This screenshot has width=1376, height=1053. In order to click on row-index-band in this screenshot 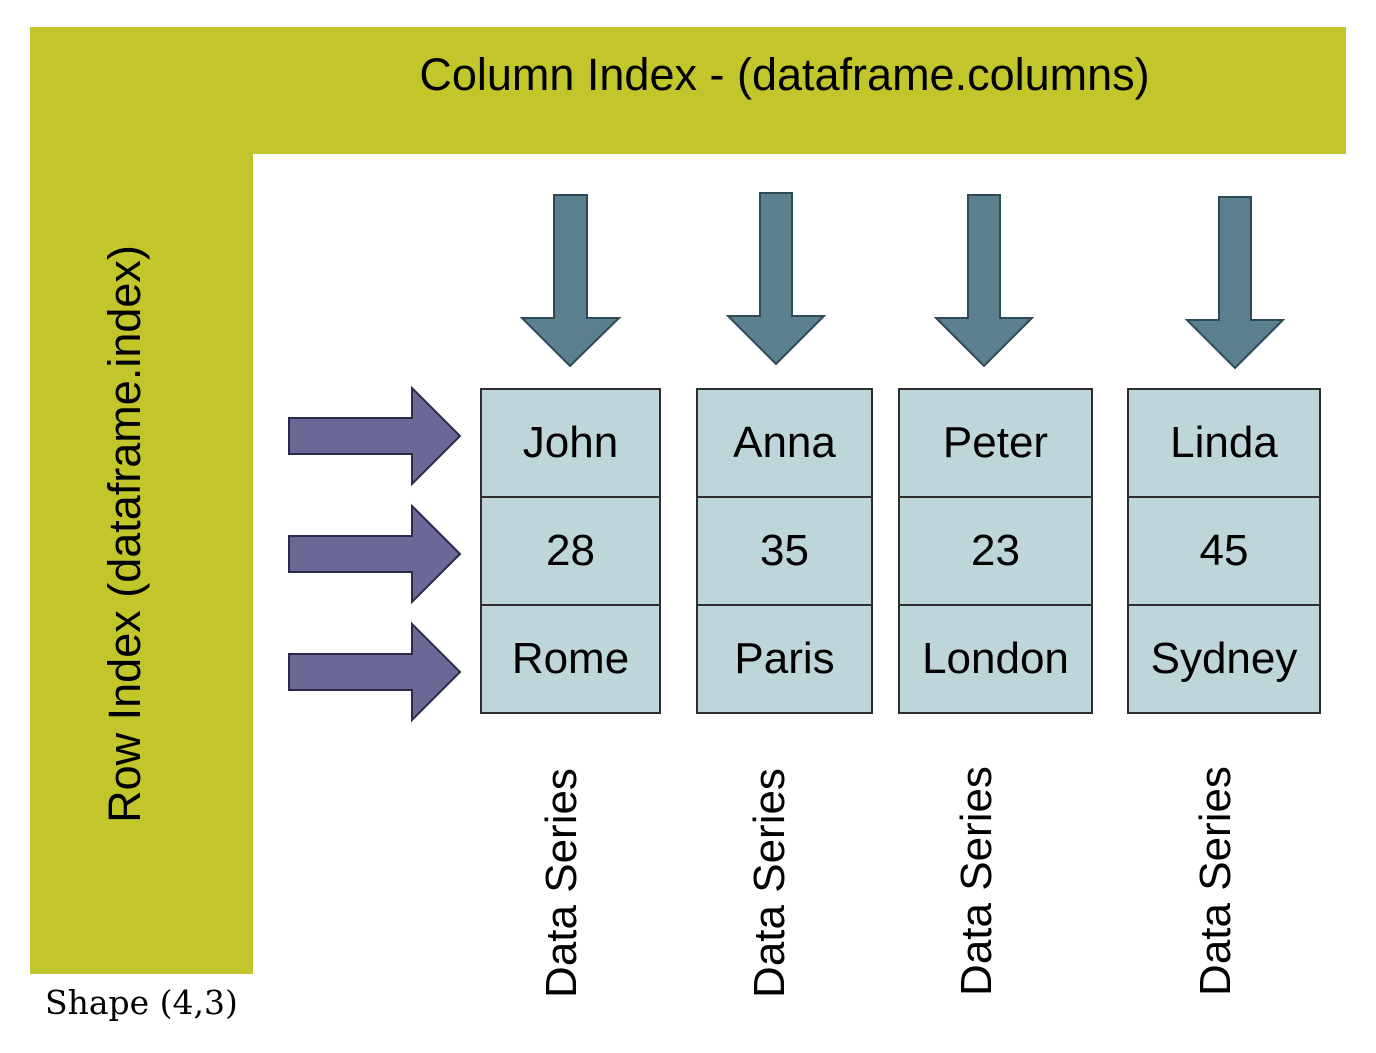, I will do `click(141, 500)`.